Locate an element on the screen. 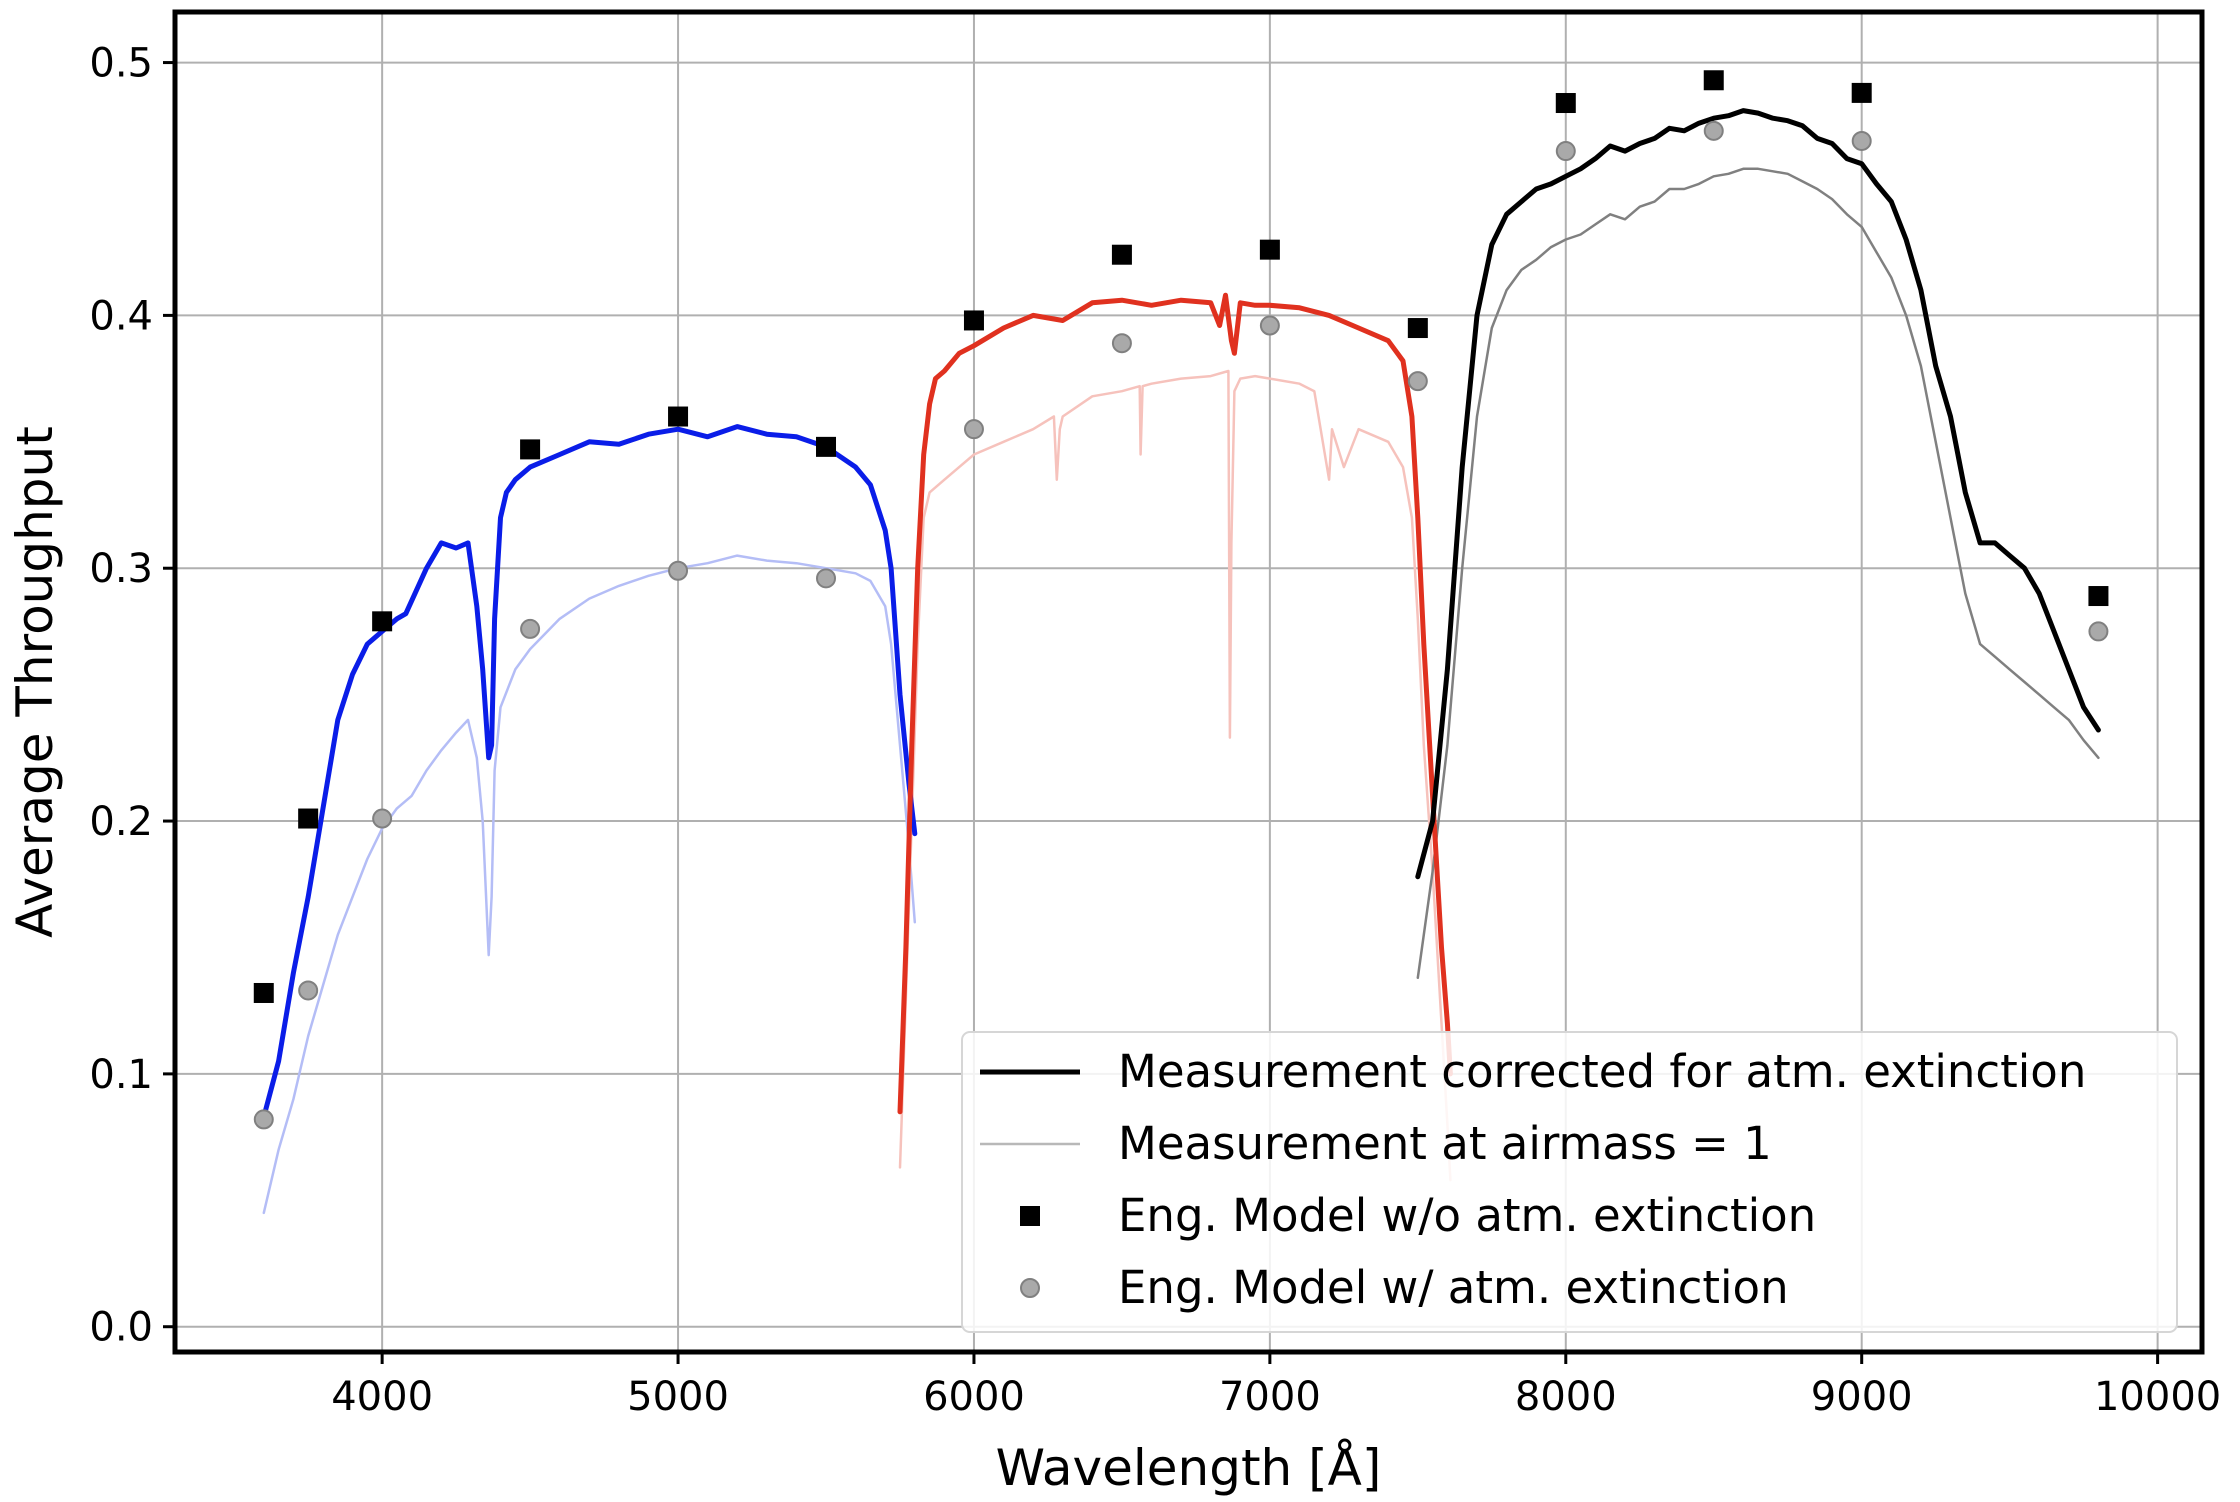 This screenshot has width=2240, height=1502. y-tick-label: 0.4 is located at coordinates (121, 316).